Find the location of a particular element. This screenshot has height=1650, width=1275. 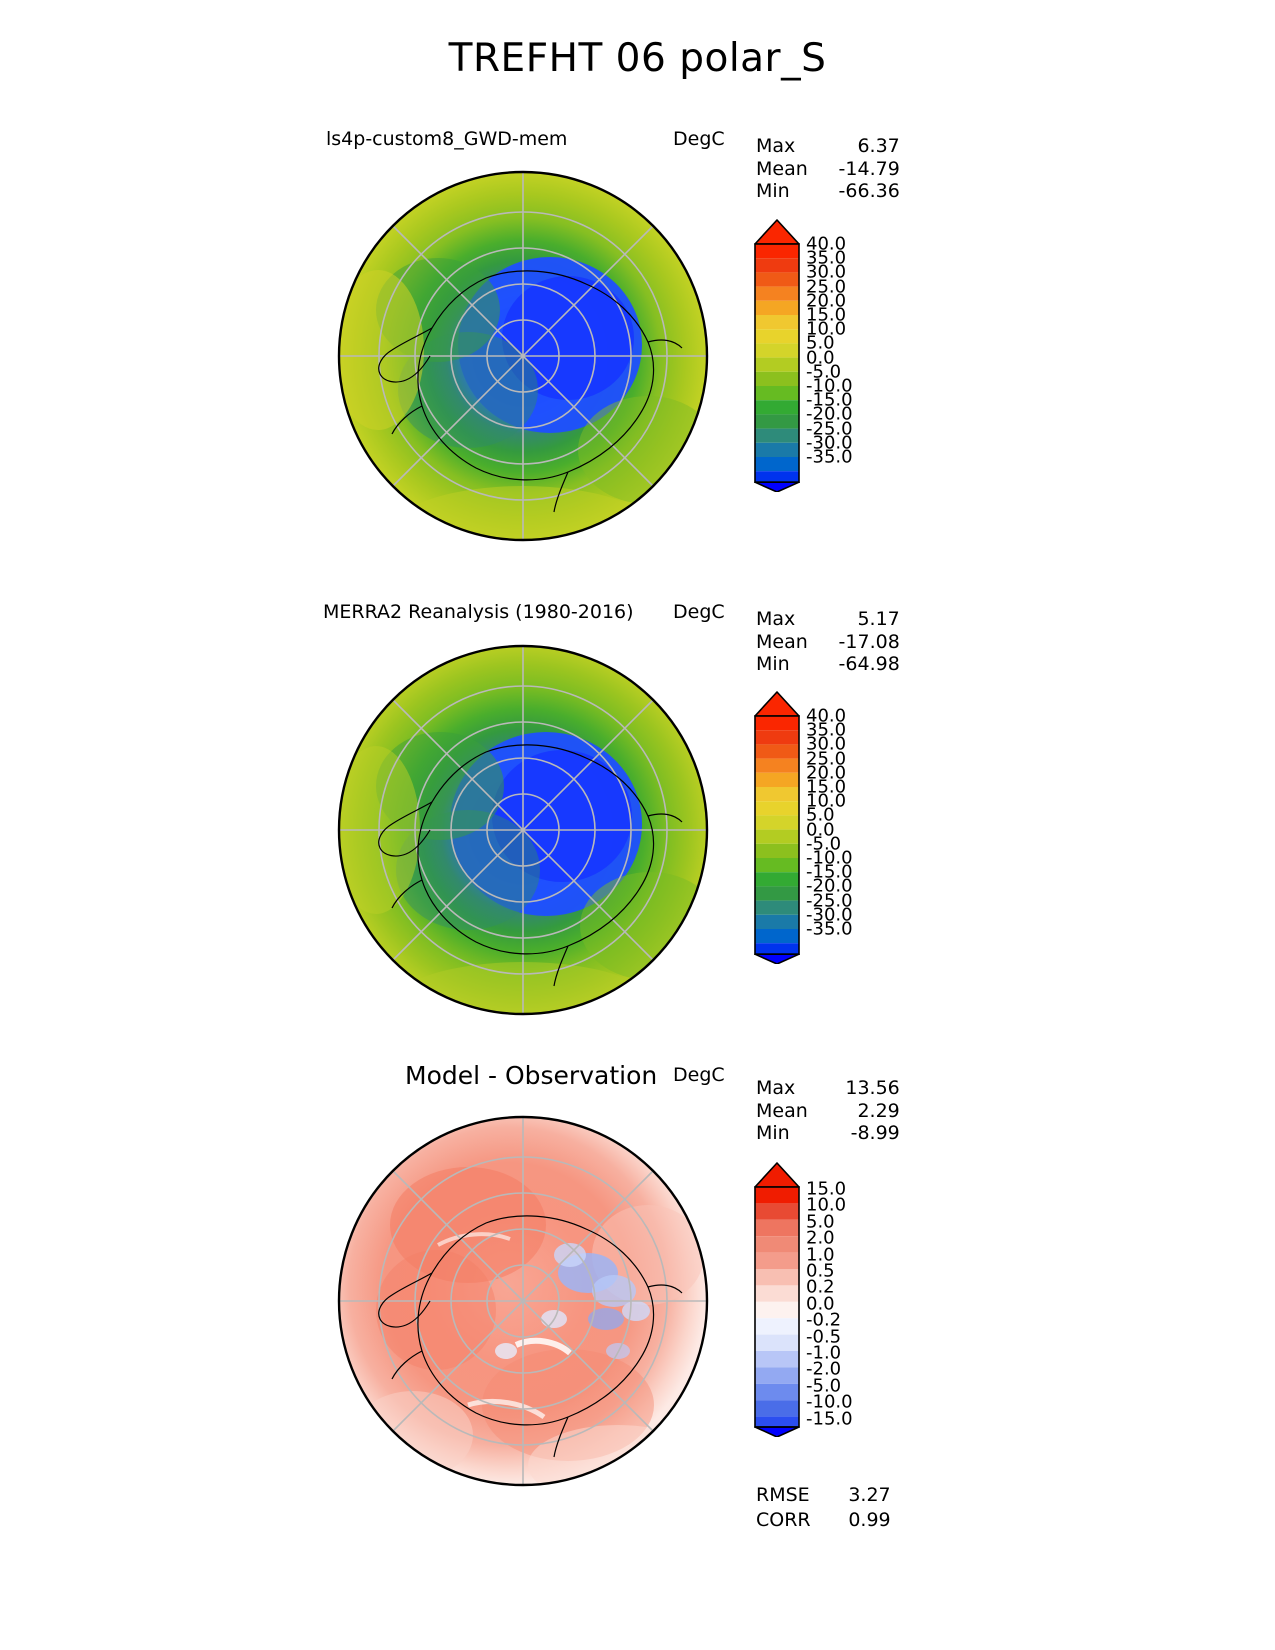

stat-value: -14.79 is located at coordinates (869, 168).